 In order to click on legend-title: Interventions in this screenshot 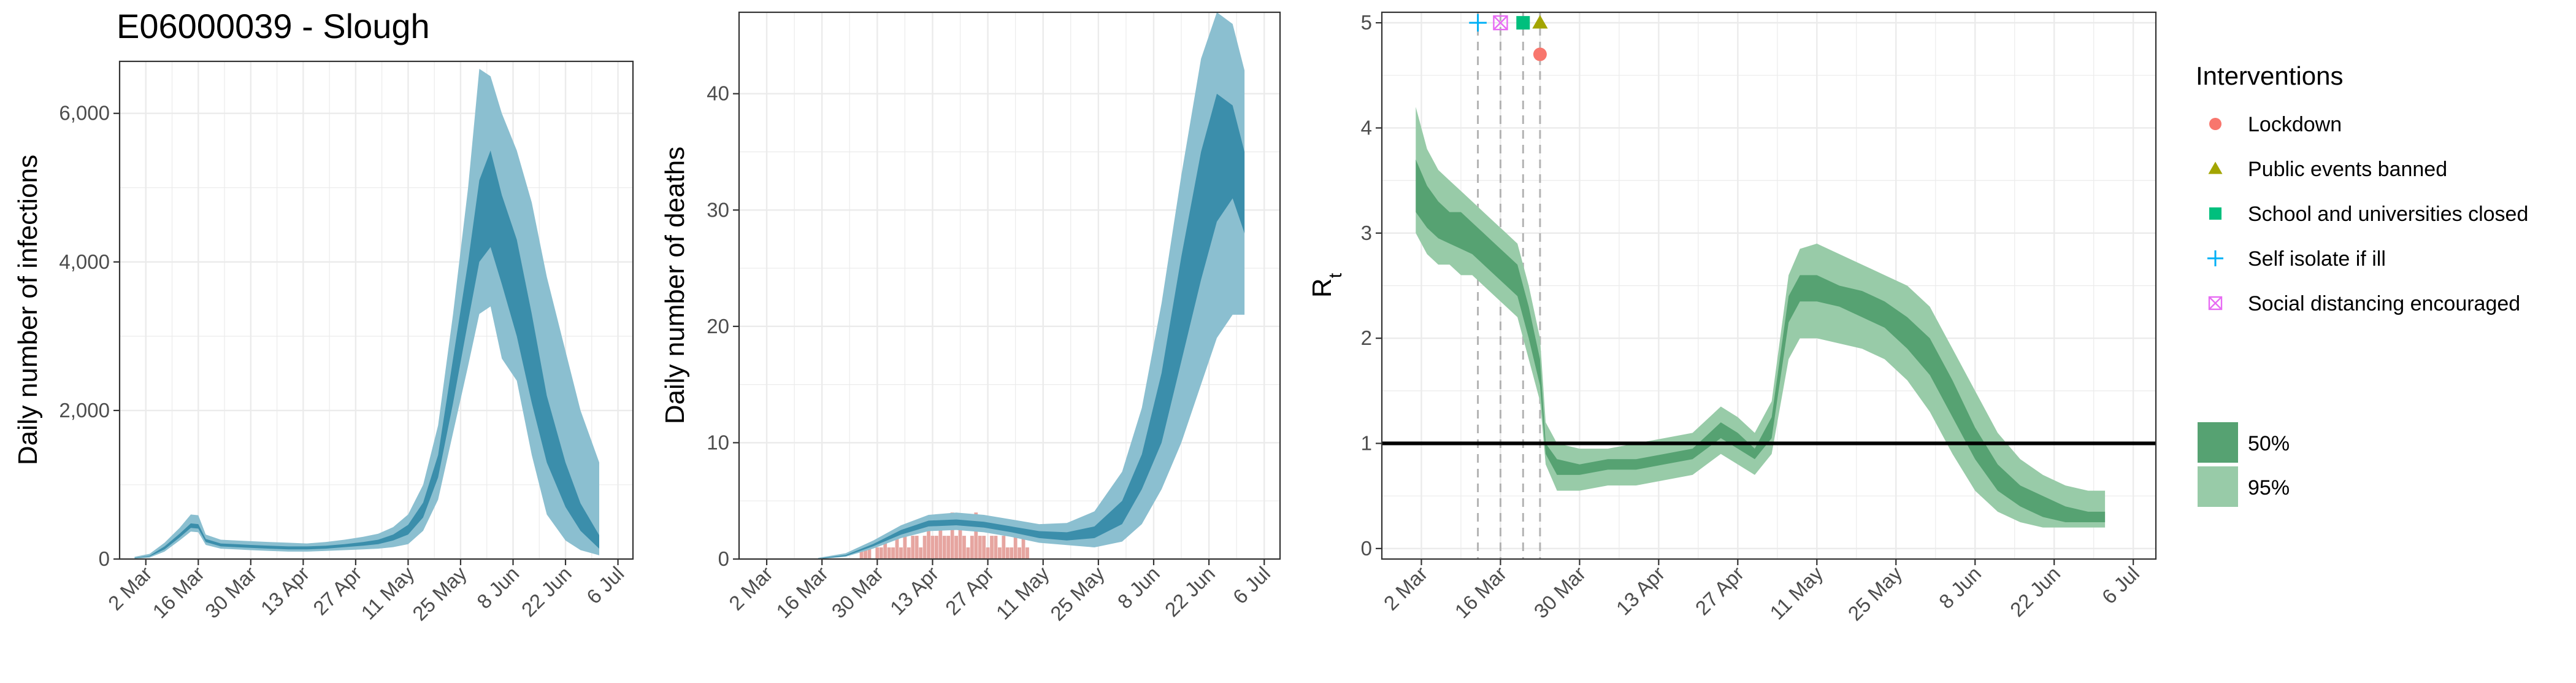, I will do `click(2269, 75)`.